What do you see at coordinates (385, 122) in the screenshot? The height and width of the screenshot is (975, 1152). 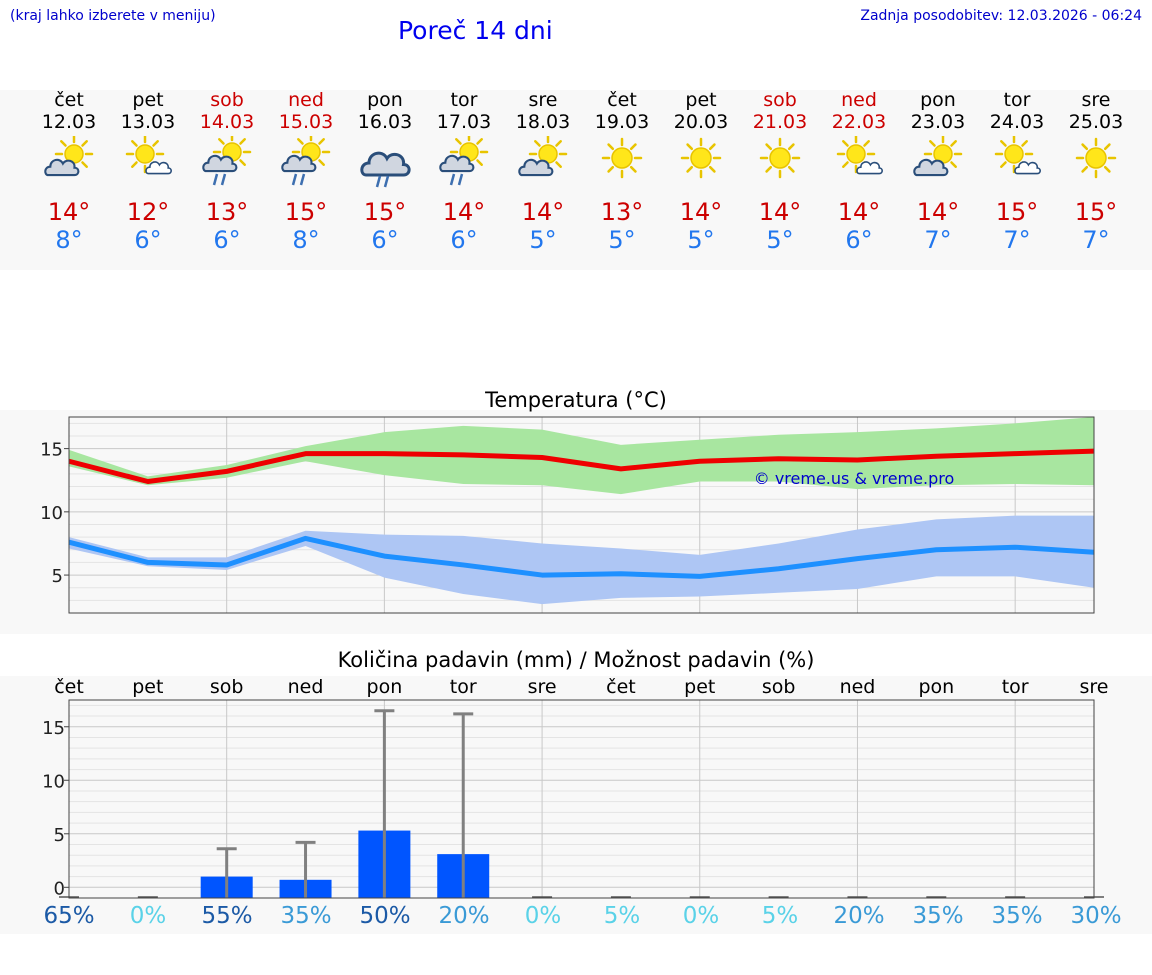 I see `day-date: 16.03` at bounding box center [385, 122].